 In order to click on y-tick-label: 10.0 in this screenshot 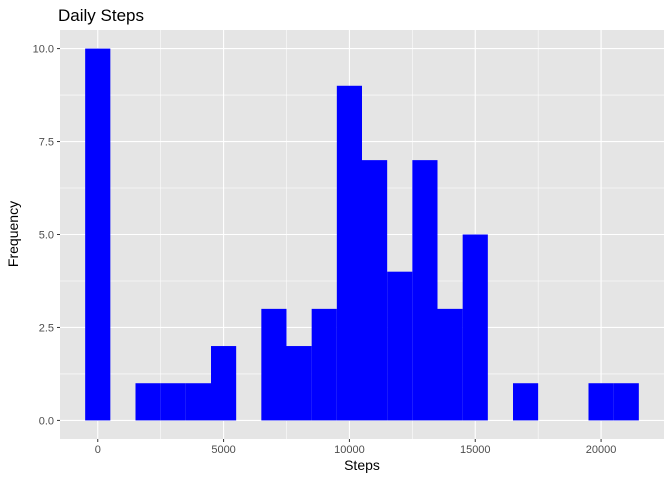, I will do `click(43, 50)`.